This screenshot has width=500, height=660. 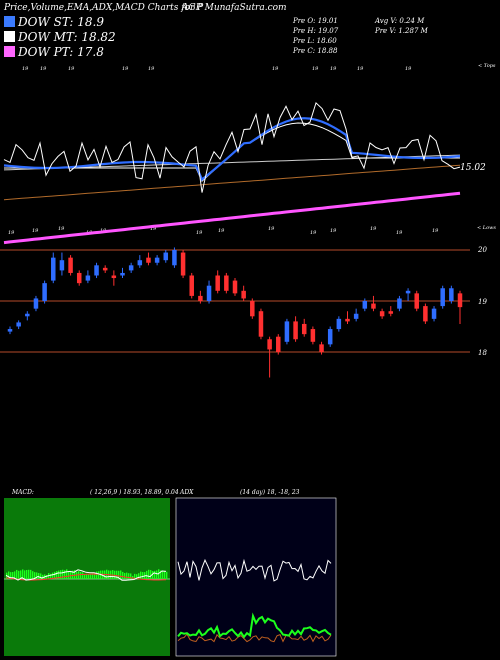 I want to click on legend-swatch-blue, so click(x=9, y=21).